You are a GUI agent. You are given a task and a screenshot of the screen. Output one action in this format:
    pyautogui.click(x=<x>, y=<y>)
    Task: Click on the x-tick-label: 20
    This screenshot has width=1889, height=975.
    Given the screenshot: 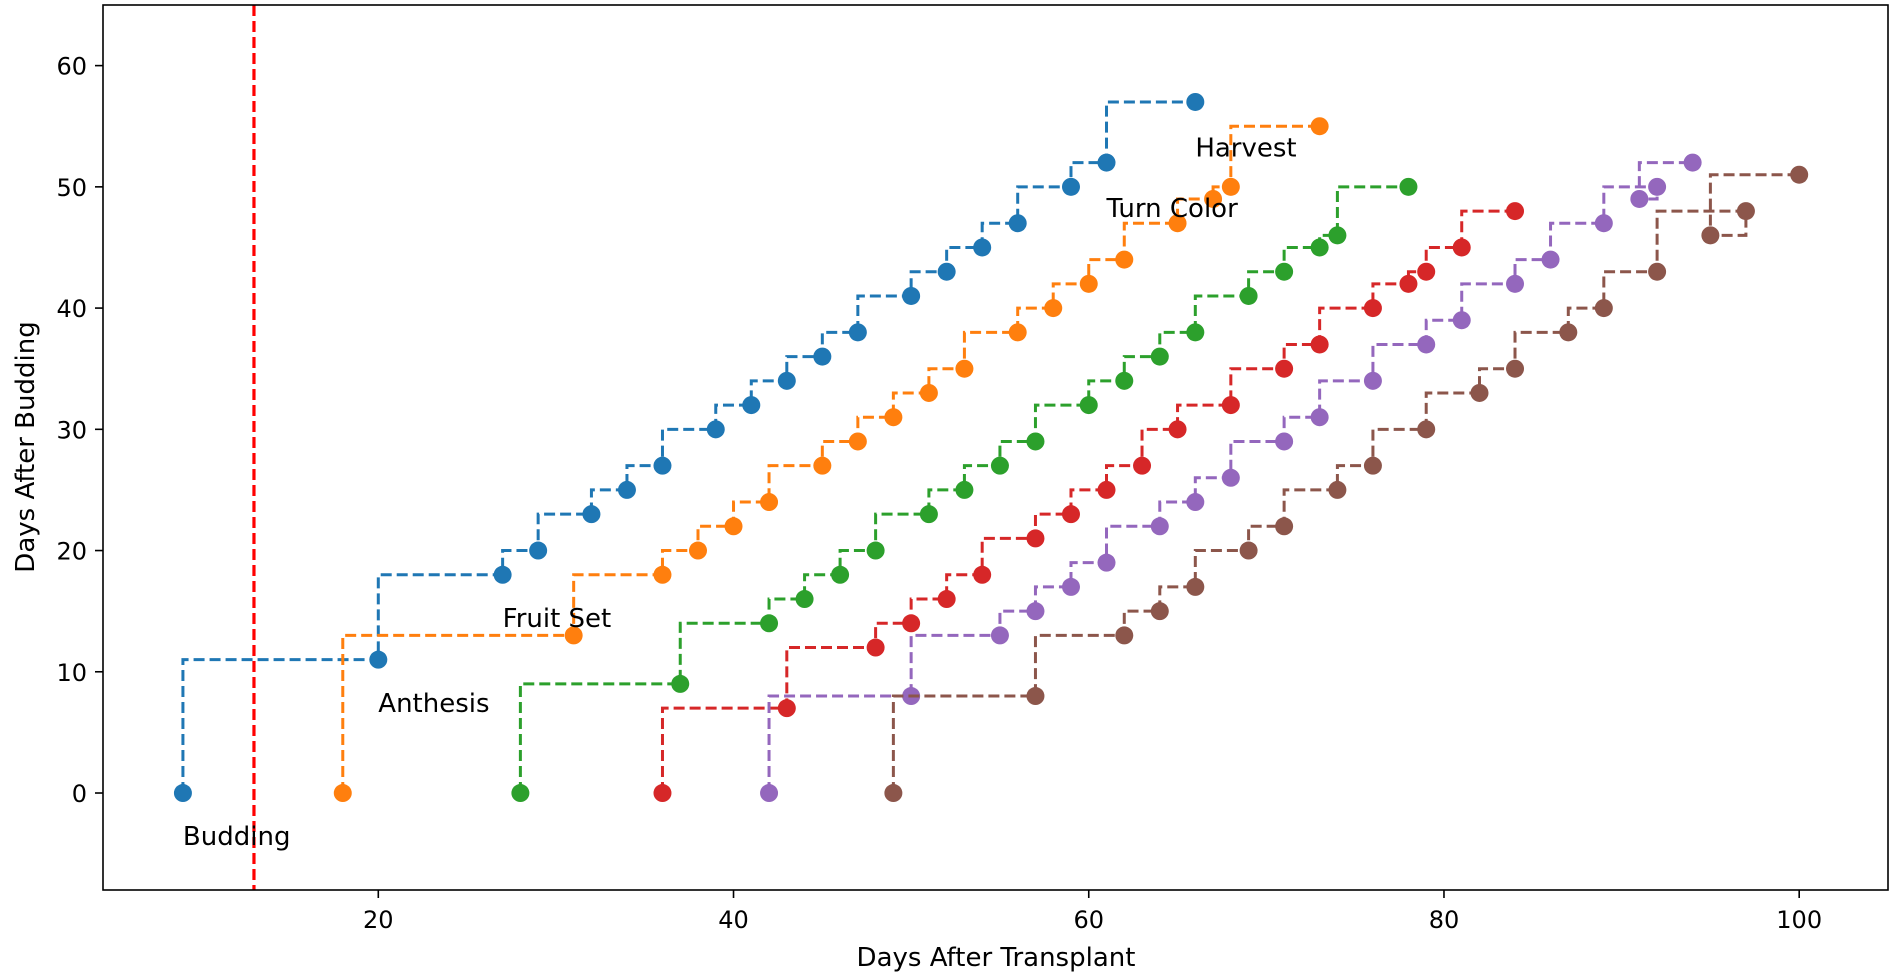 What is the action you would take?
    pyautogui.click(x=378, y=920)
    